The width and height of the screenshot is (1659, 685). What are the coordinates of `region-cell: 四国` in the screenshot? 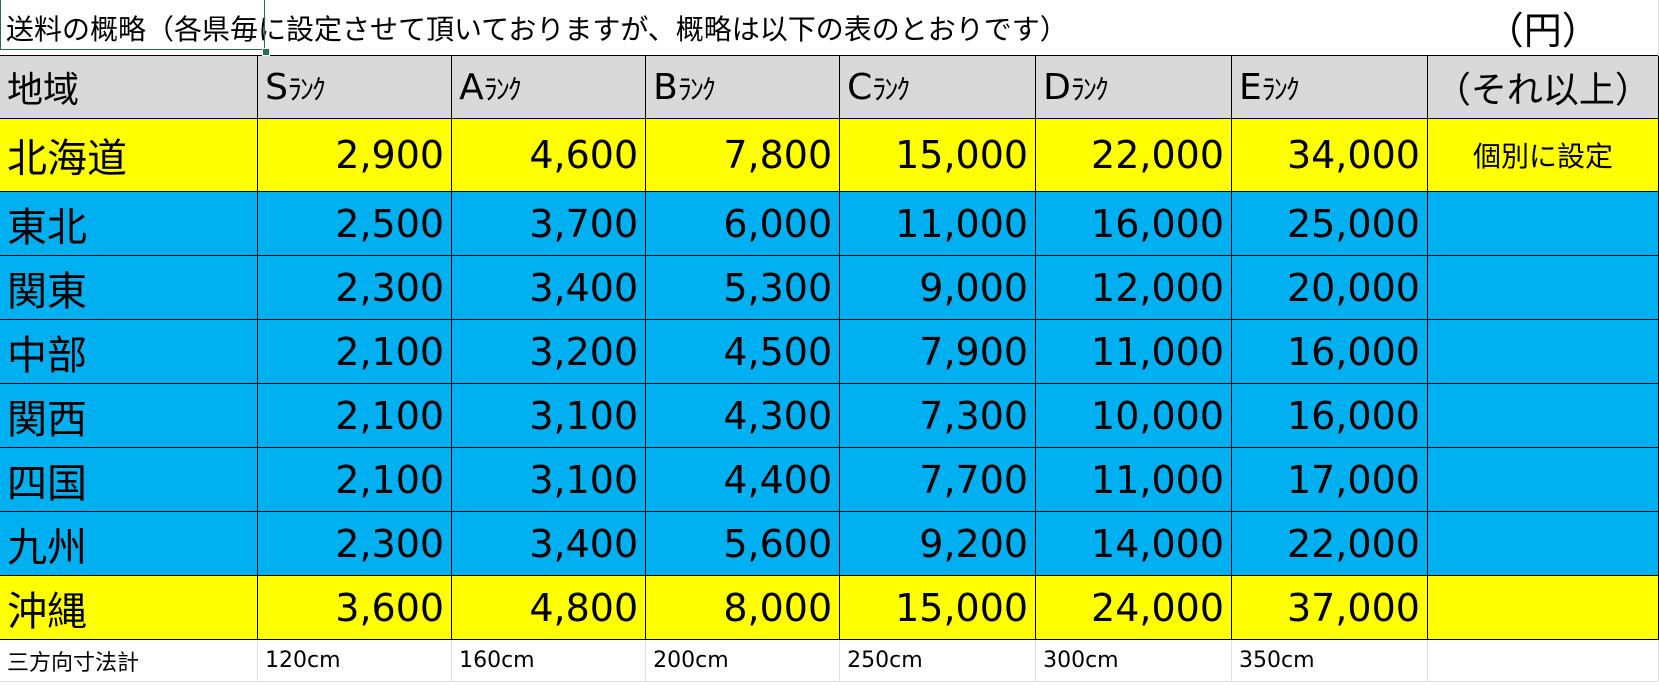 It's located at (129, 479).